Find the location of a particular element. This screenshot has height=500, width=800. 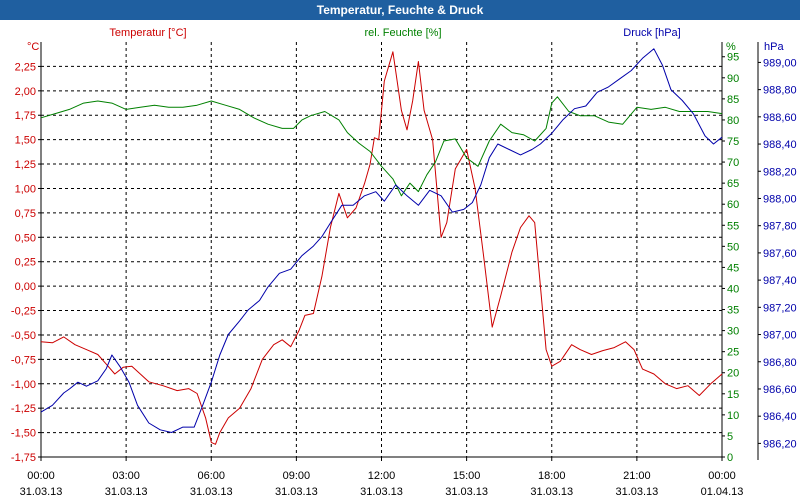

humidity-axis-label: rel. Feuchte [%] is located at coordinates (402, 33).